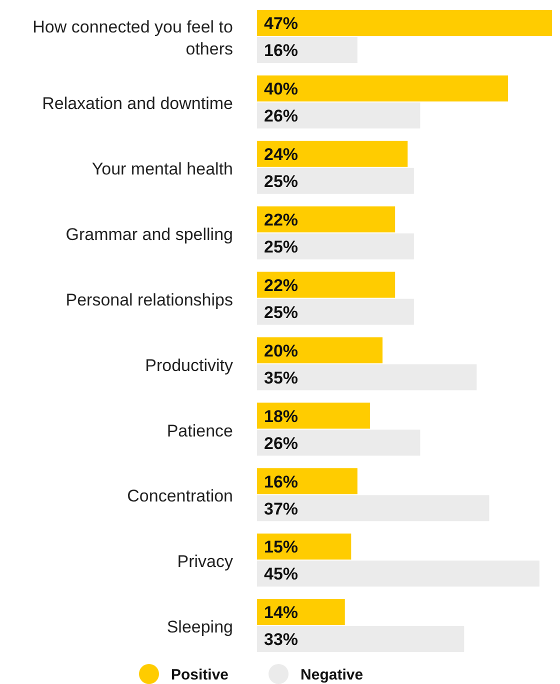 The image size is (560, 684). What do you see at coordinates (281, 612) in the screenshot?
I see `data-label: 14%` at bounding box center [281, 612].